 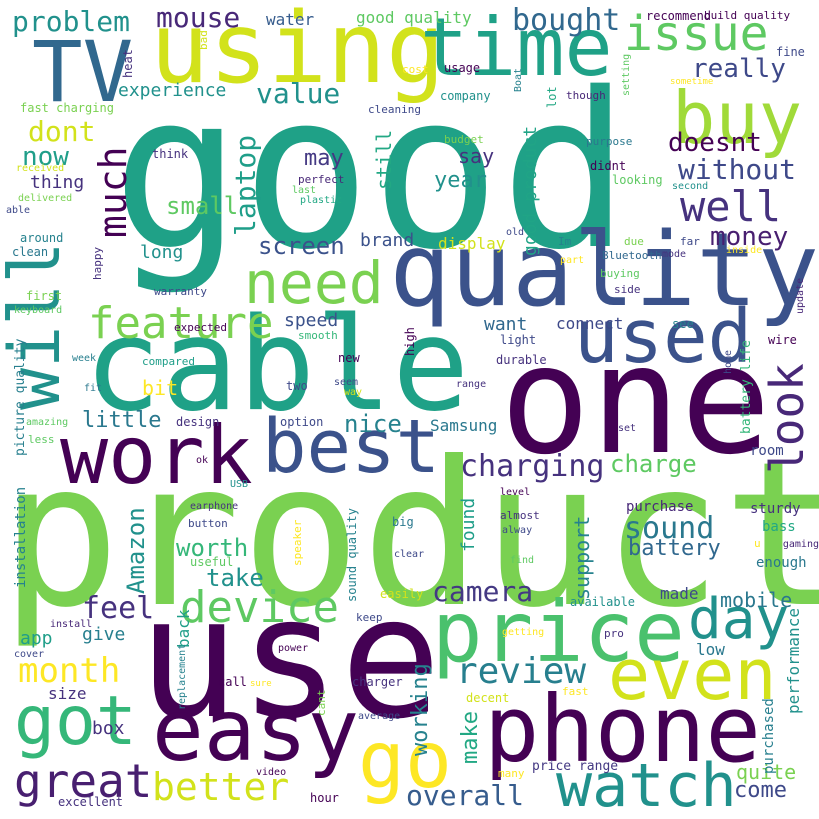 I want to click on word: build quality, so click(x=747, y=15).